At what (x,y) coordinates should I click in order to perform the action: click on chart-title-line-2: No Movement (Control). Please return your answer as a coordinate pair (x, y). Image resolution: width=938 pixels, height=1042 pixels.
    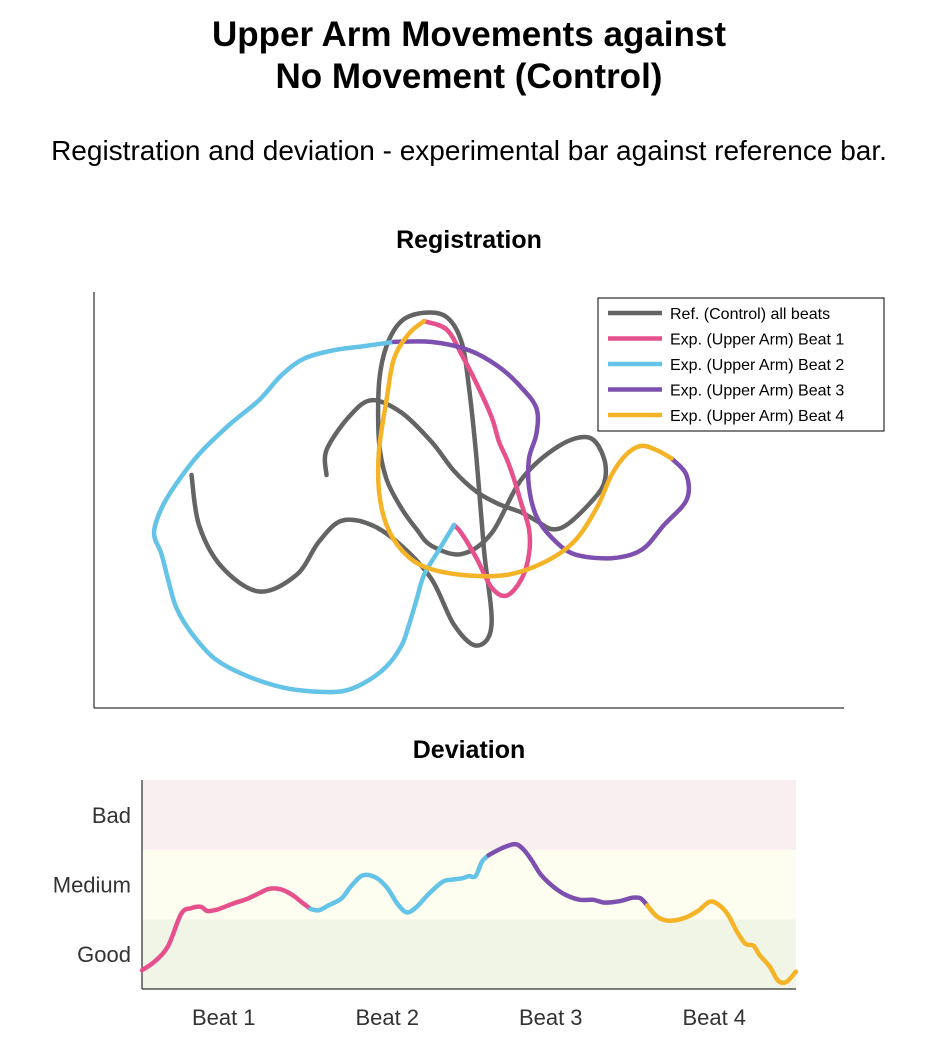
    Looking at the image, I should click on (469, 76).